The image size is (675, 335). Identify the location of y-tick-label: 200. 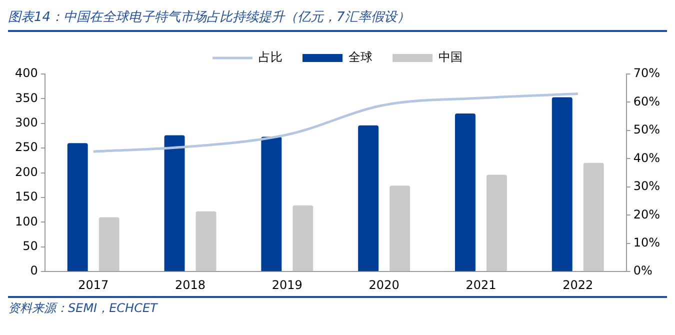
(26, 171).